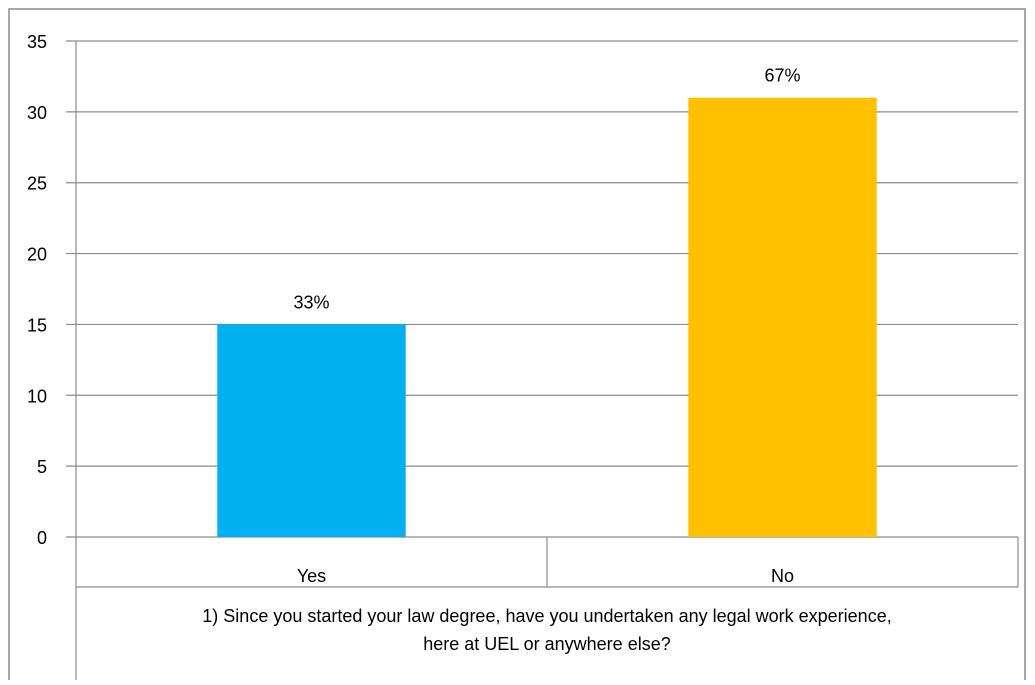  What do you see at coordinates (37, 184) in the screenshot?
I see `y-tick-label: 25` at bounding box center [37, 184].